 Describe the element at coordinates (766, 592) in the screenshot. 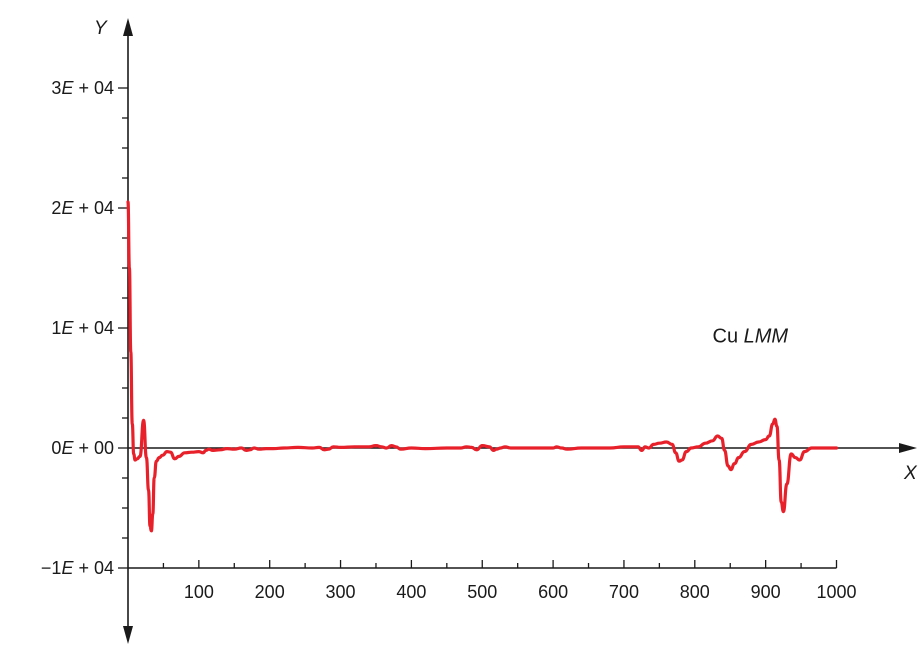

I see `x-tick-label: 900` at that location.